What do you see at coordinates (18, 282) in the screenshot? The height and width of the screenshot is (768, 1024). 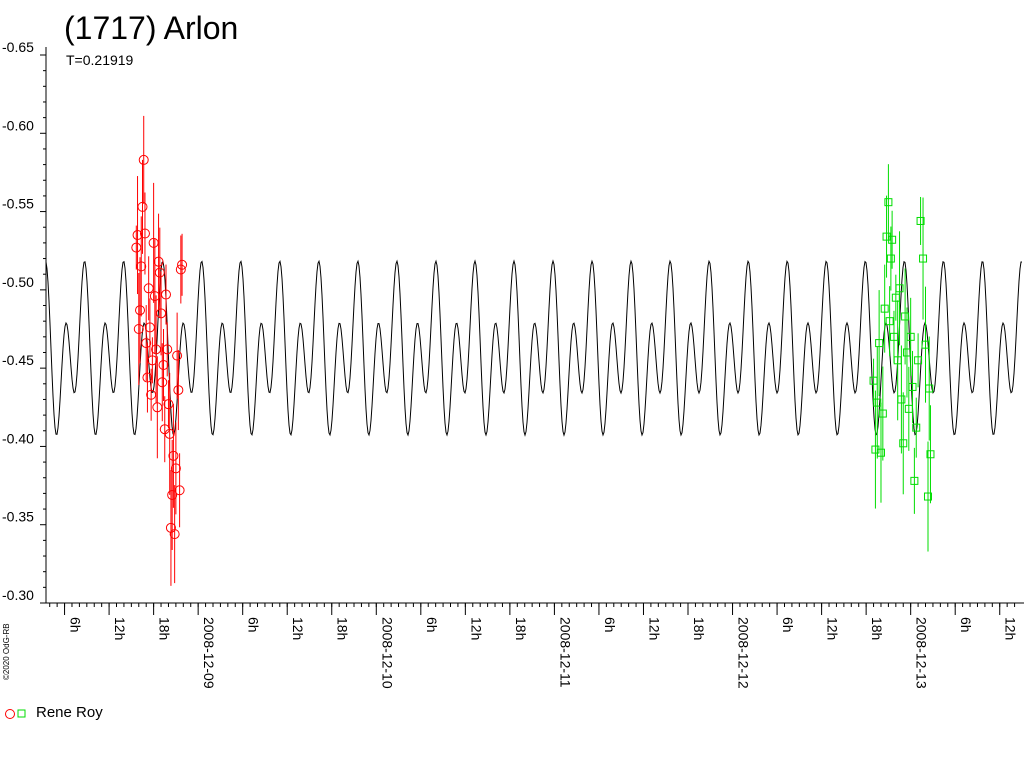 I see `y-tick-label: -0.50` at bounding box center [18, 282].